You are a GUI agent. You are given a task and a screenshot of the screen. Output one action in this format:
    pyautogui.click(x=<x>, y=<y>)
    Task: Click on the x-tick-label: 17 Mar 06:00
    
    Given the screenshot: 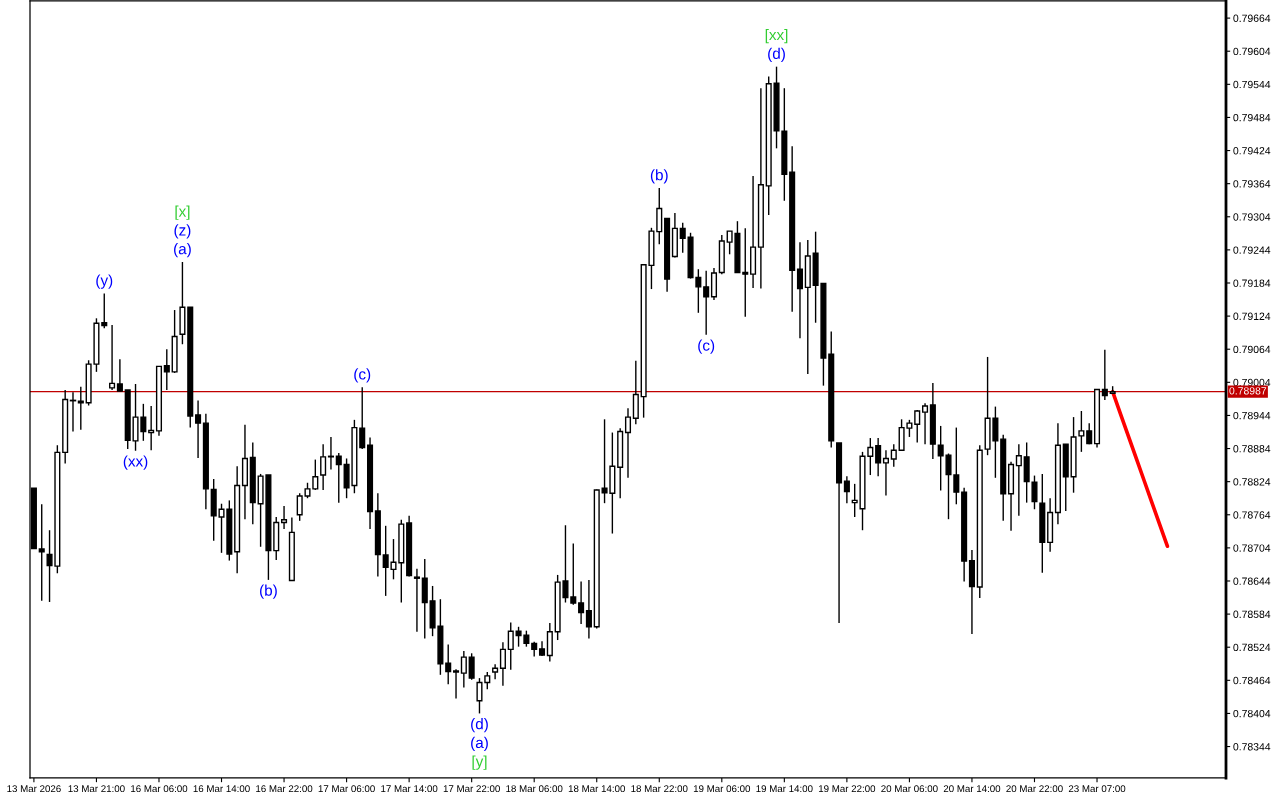 What is the action you would take?
    pyautogui.click(x=346, y=789)
    